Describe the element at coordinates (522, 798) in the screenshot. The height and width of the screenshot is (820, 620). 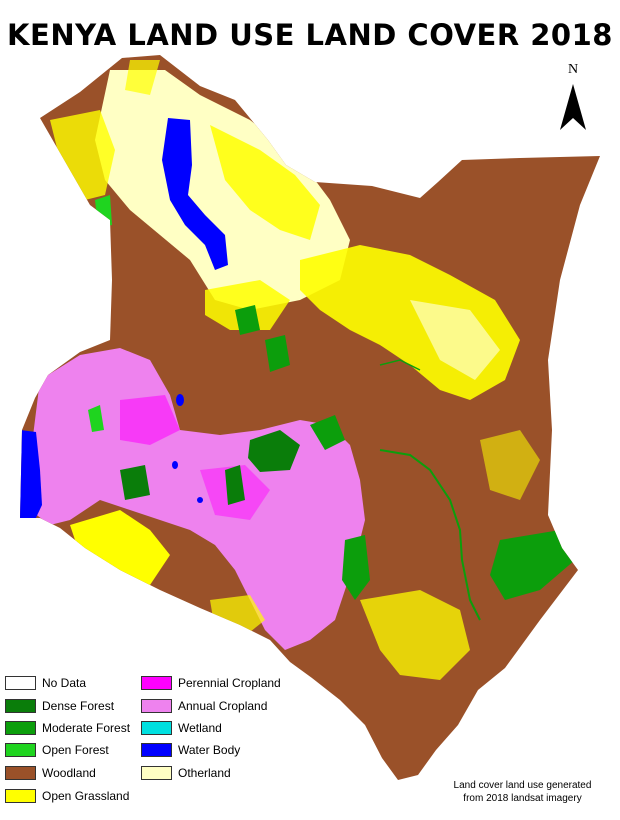
I see `source-note-line-2: from 2018 landsat imagery` at that location.